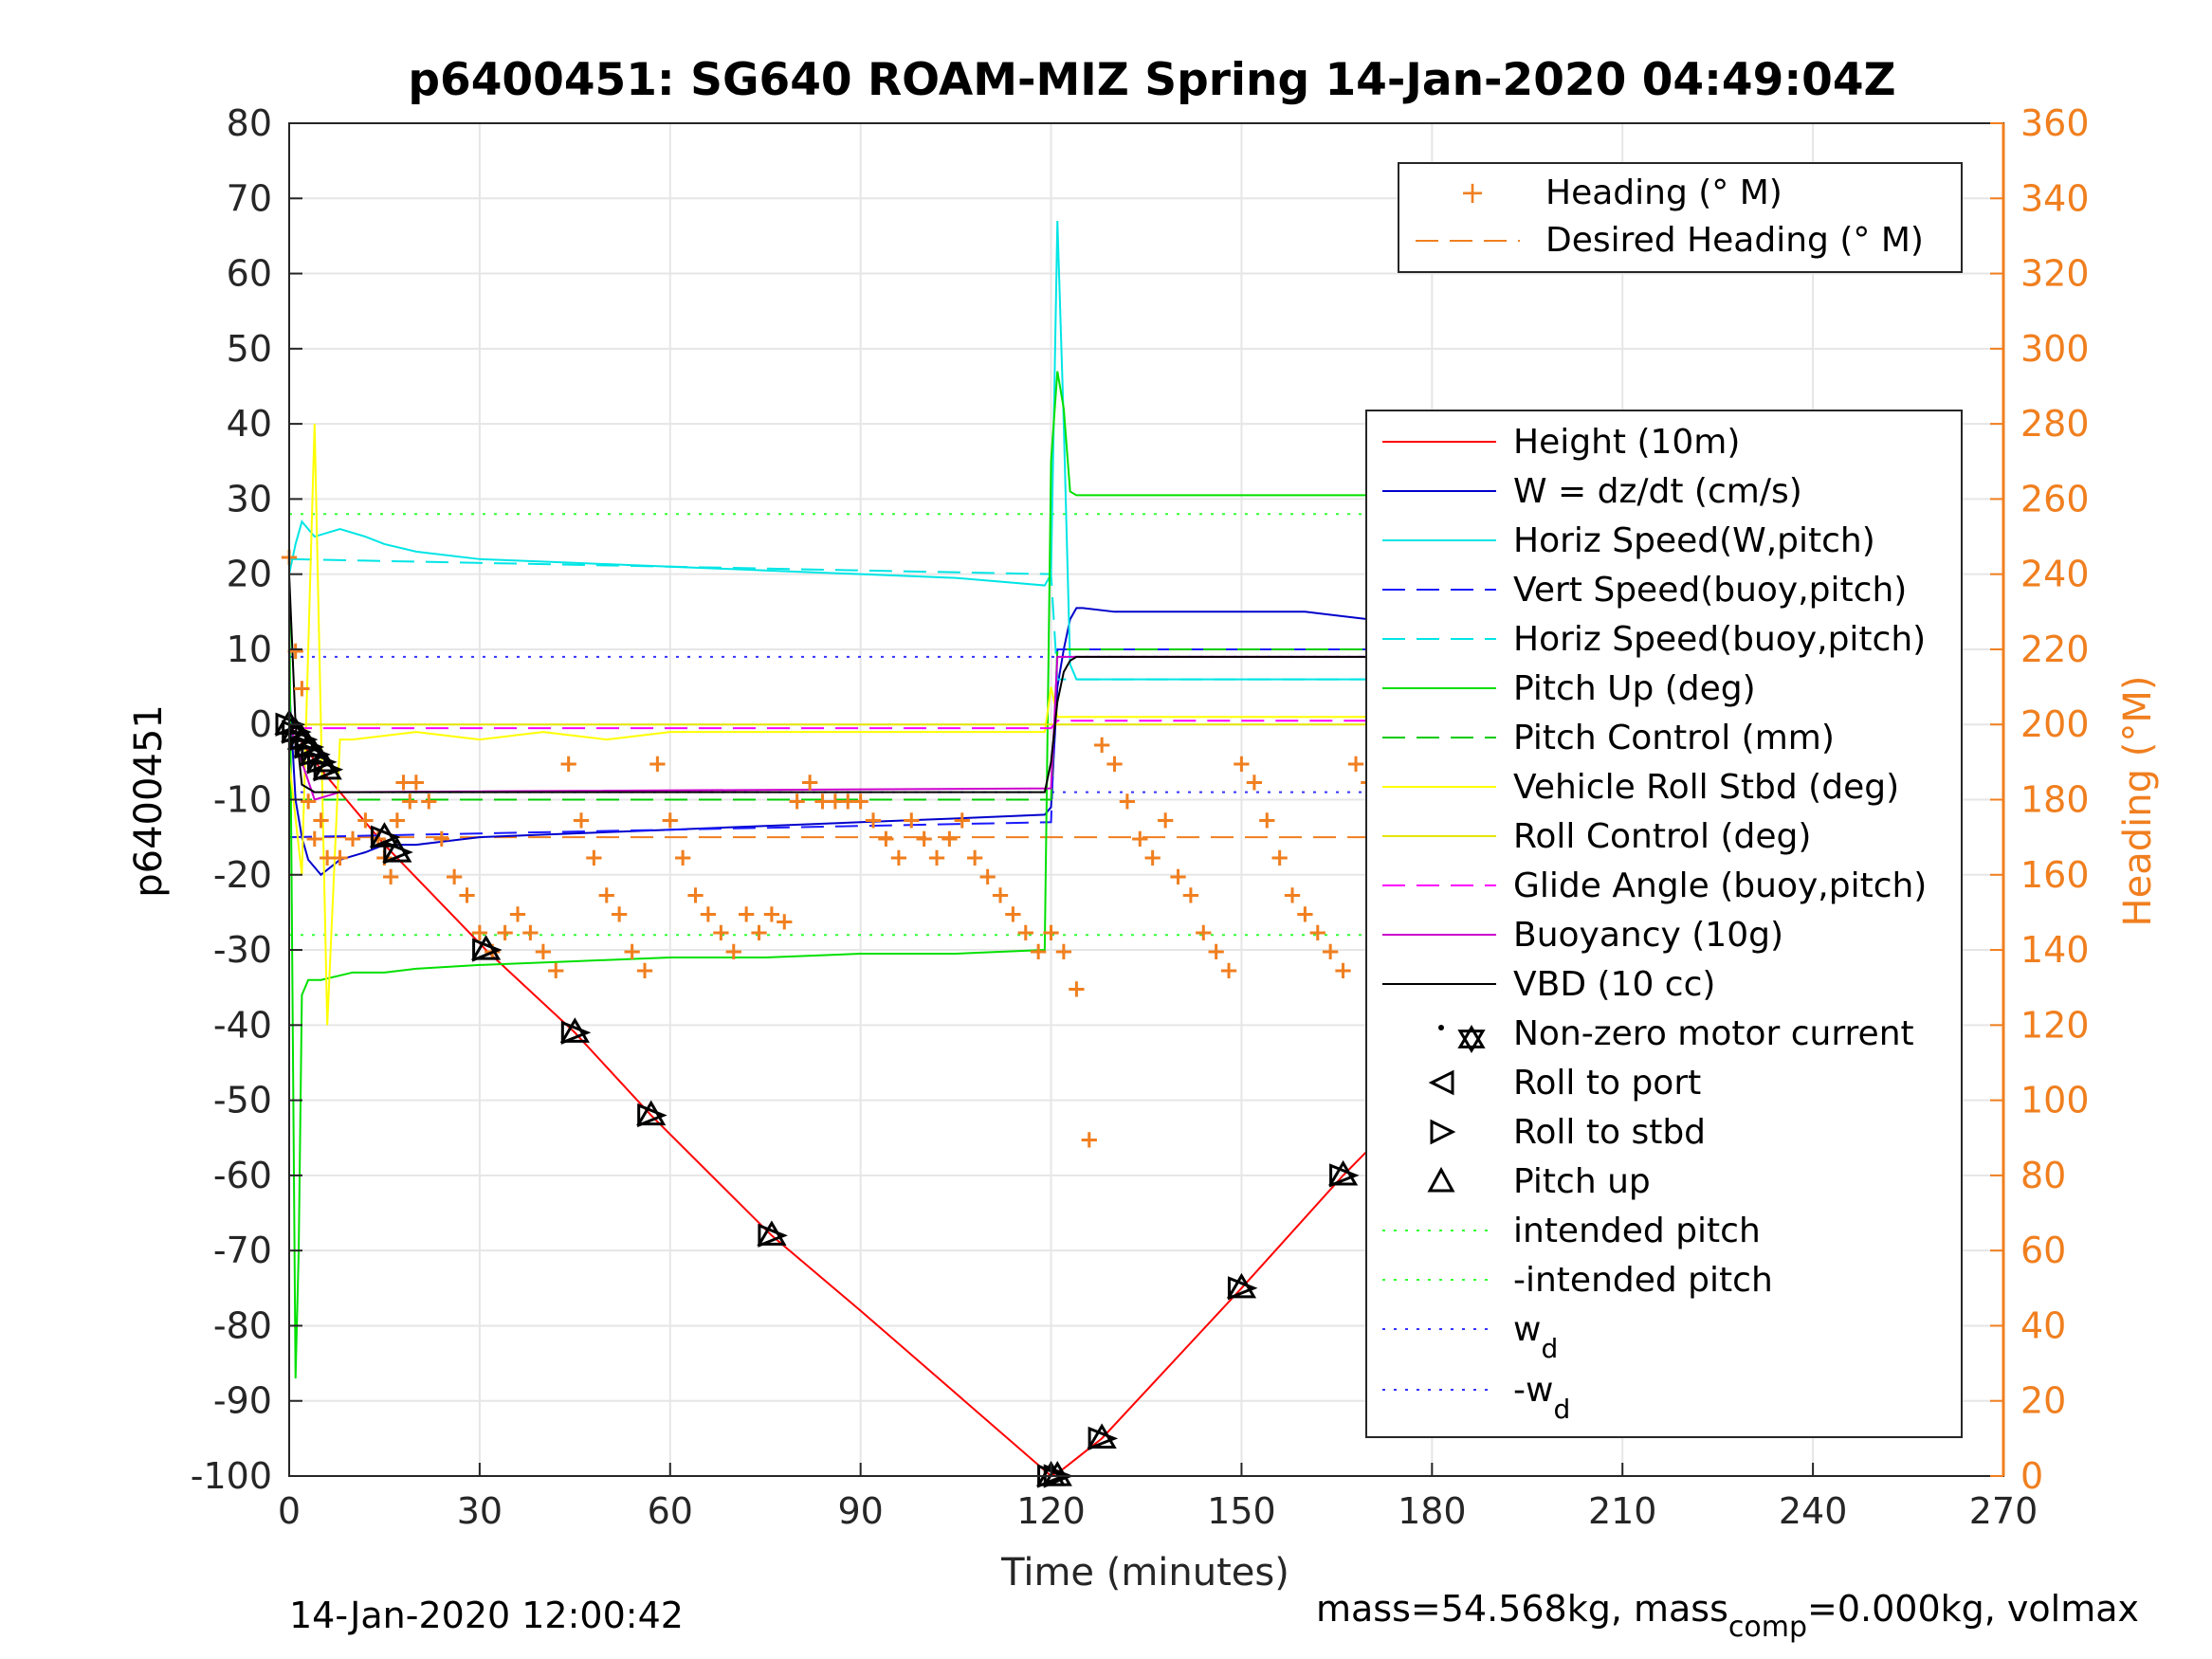  I want to click on y2-tick-label: 80, so click(2043, 1175).